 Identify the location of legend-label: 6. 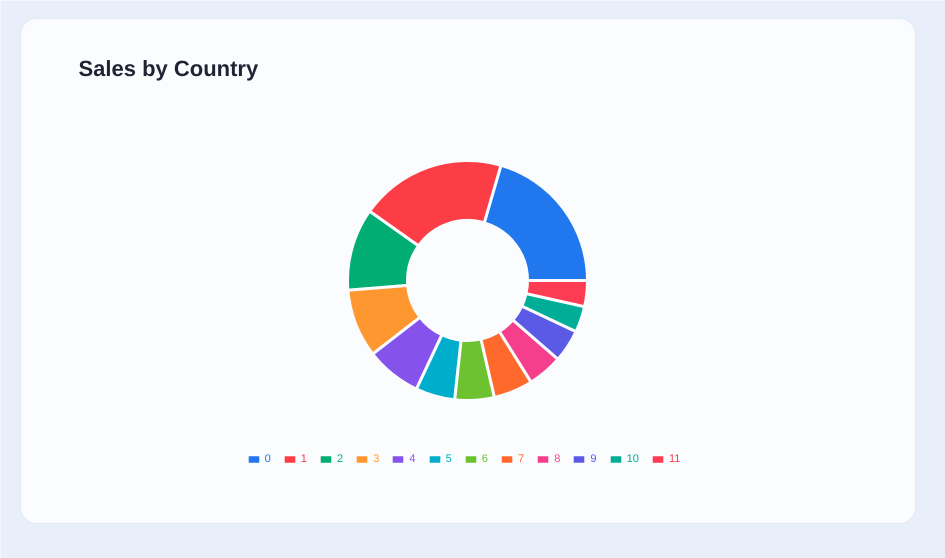
(485, 459).